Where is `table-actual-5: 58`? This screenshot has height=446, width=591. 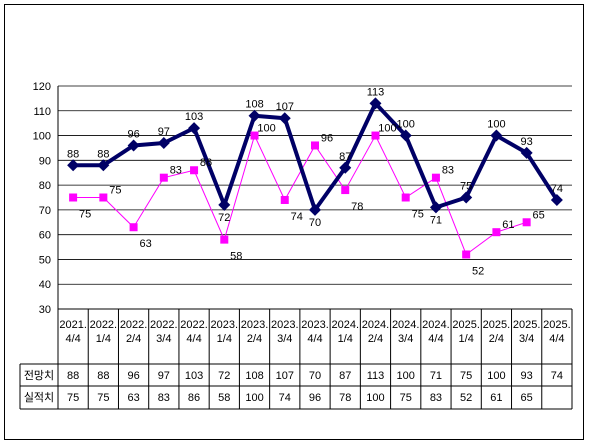
table-actual-5: 58 is located at coordinates (224, 398).